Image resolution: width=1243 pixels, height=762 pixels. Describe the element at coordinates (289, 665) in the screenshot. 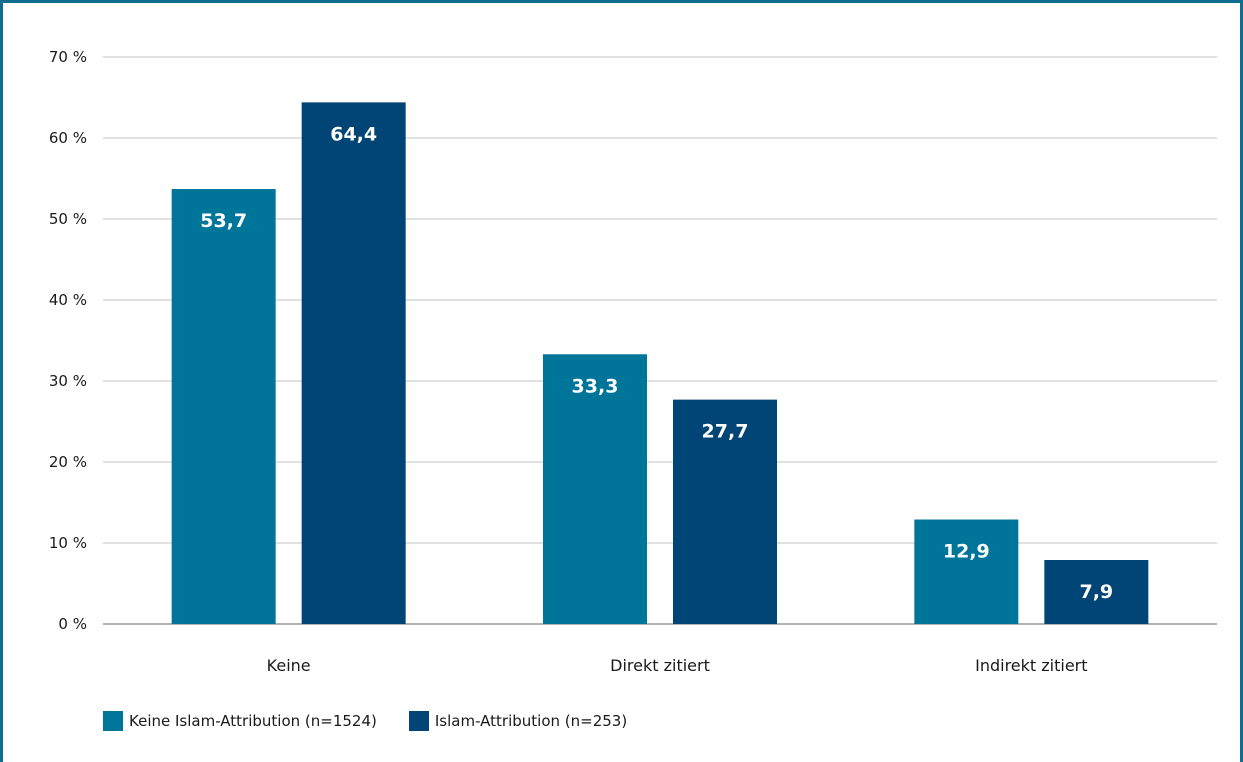

I see `x-category-label: Keine` at that location.